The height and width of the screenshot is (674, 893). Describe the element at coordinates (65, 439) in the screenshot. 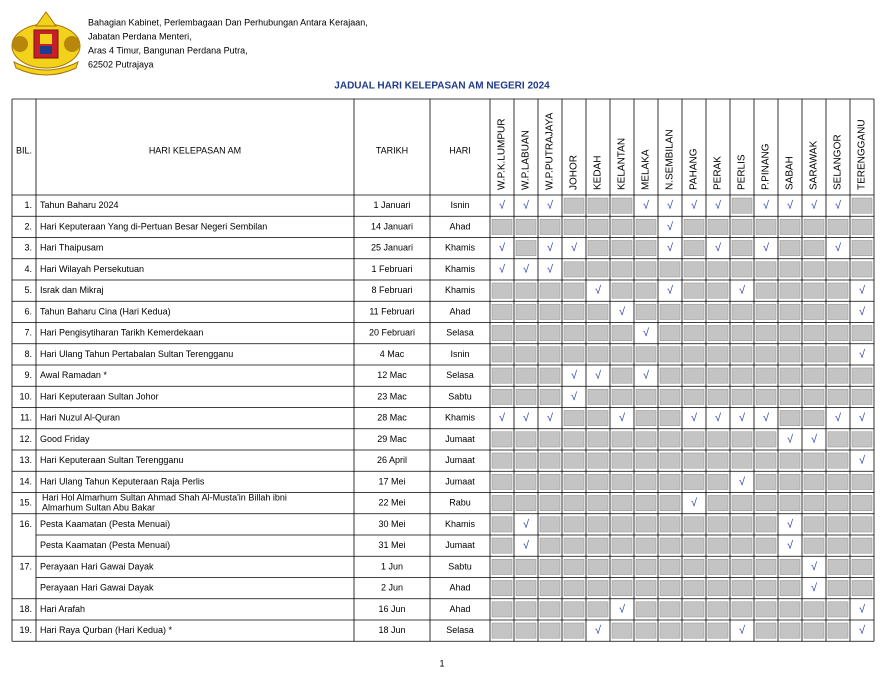

I see `holiday-name: Good Friday` at that location.